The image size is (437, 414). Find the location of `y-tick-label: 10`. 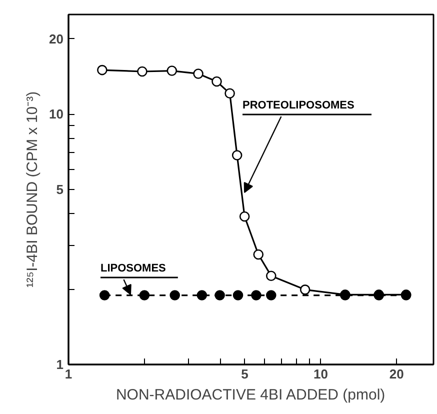

y-tick-label: 10 is located at coordinates (56, 114).